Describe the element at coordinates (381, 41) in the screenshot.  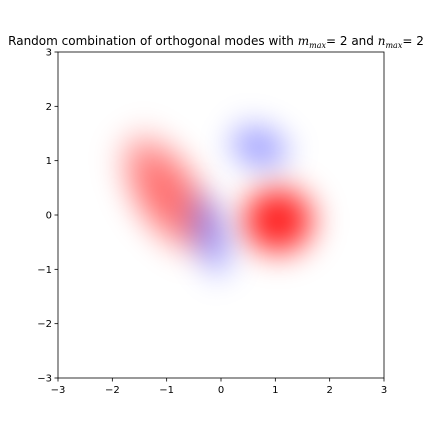
I see `title-n-symbol: n` at that location.